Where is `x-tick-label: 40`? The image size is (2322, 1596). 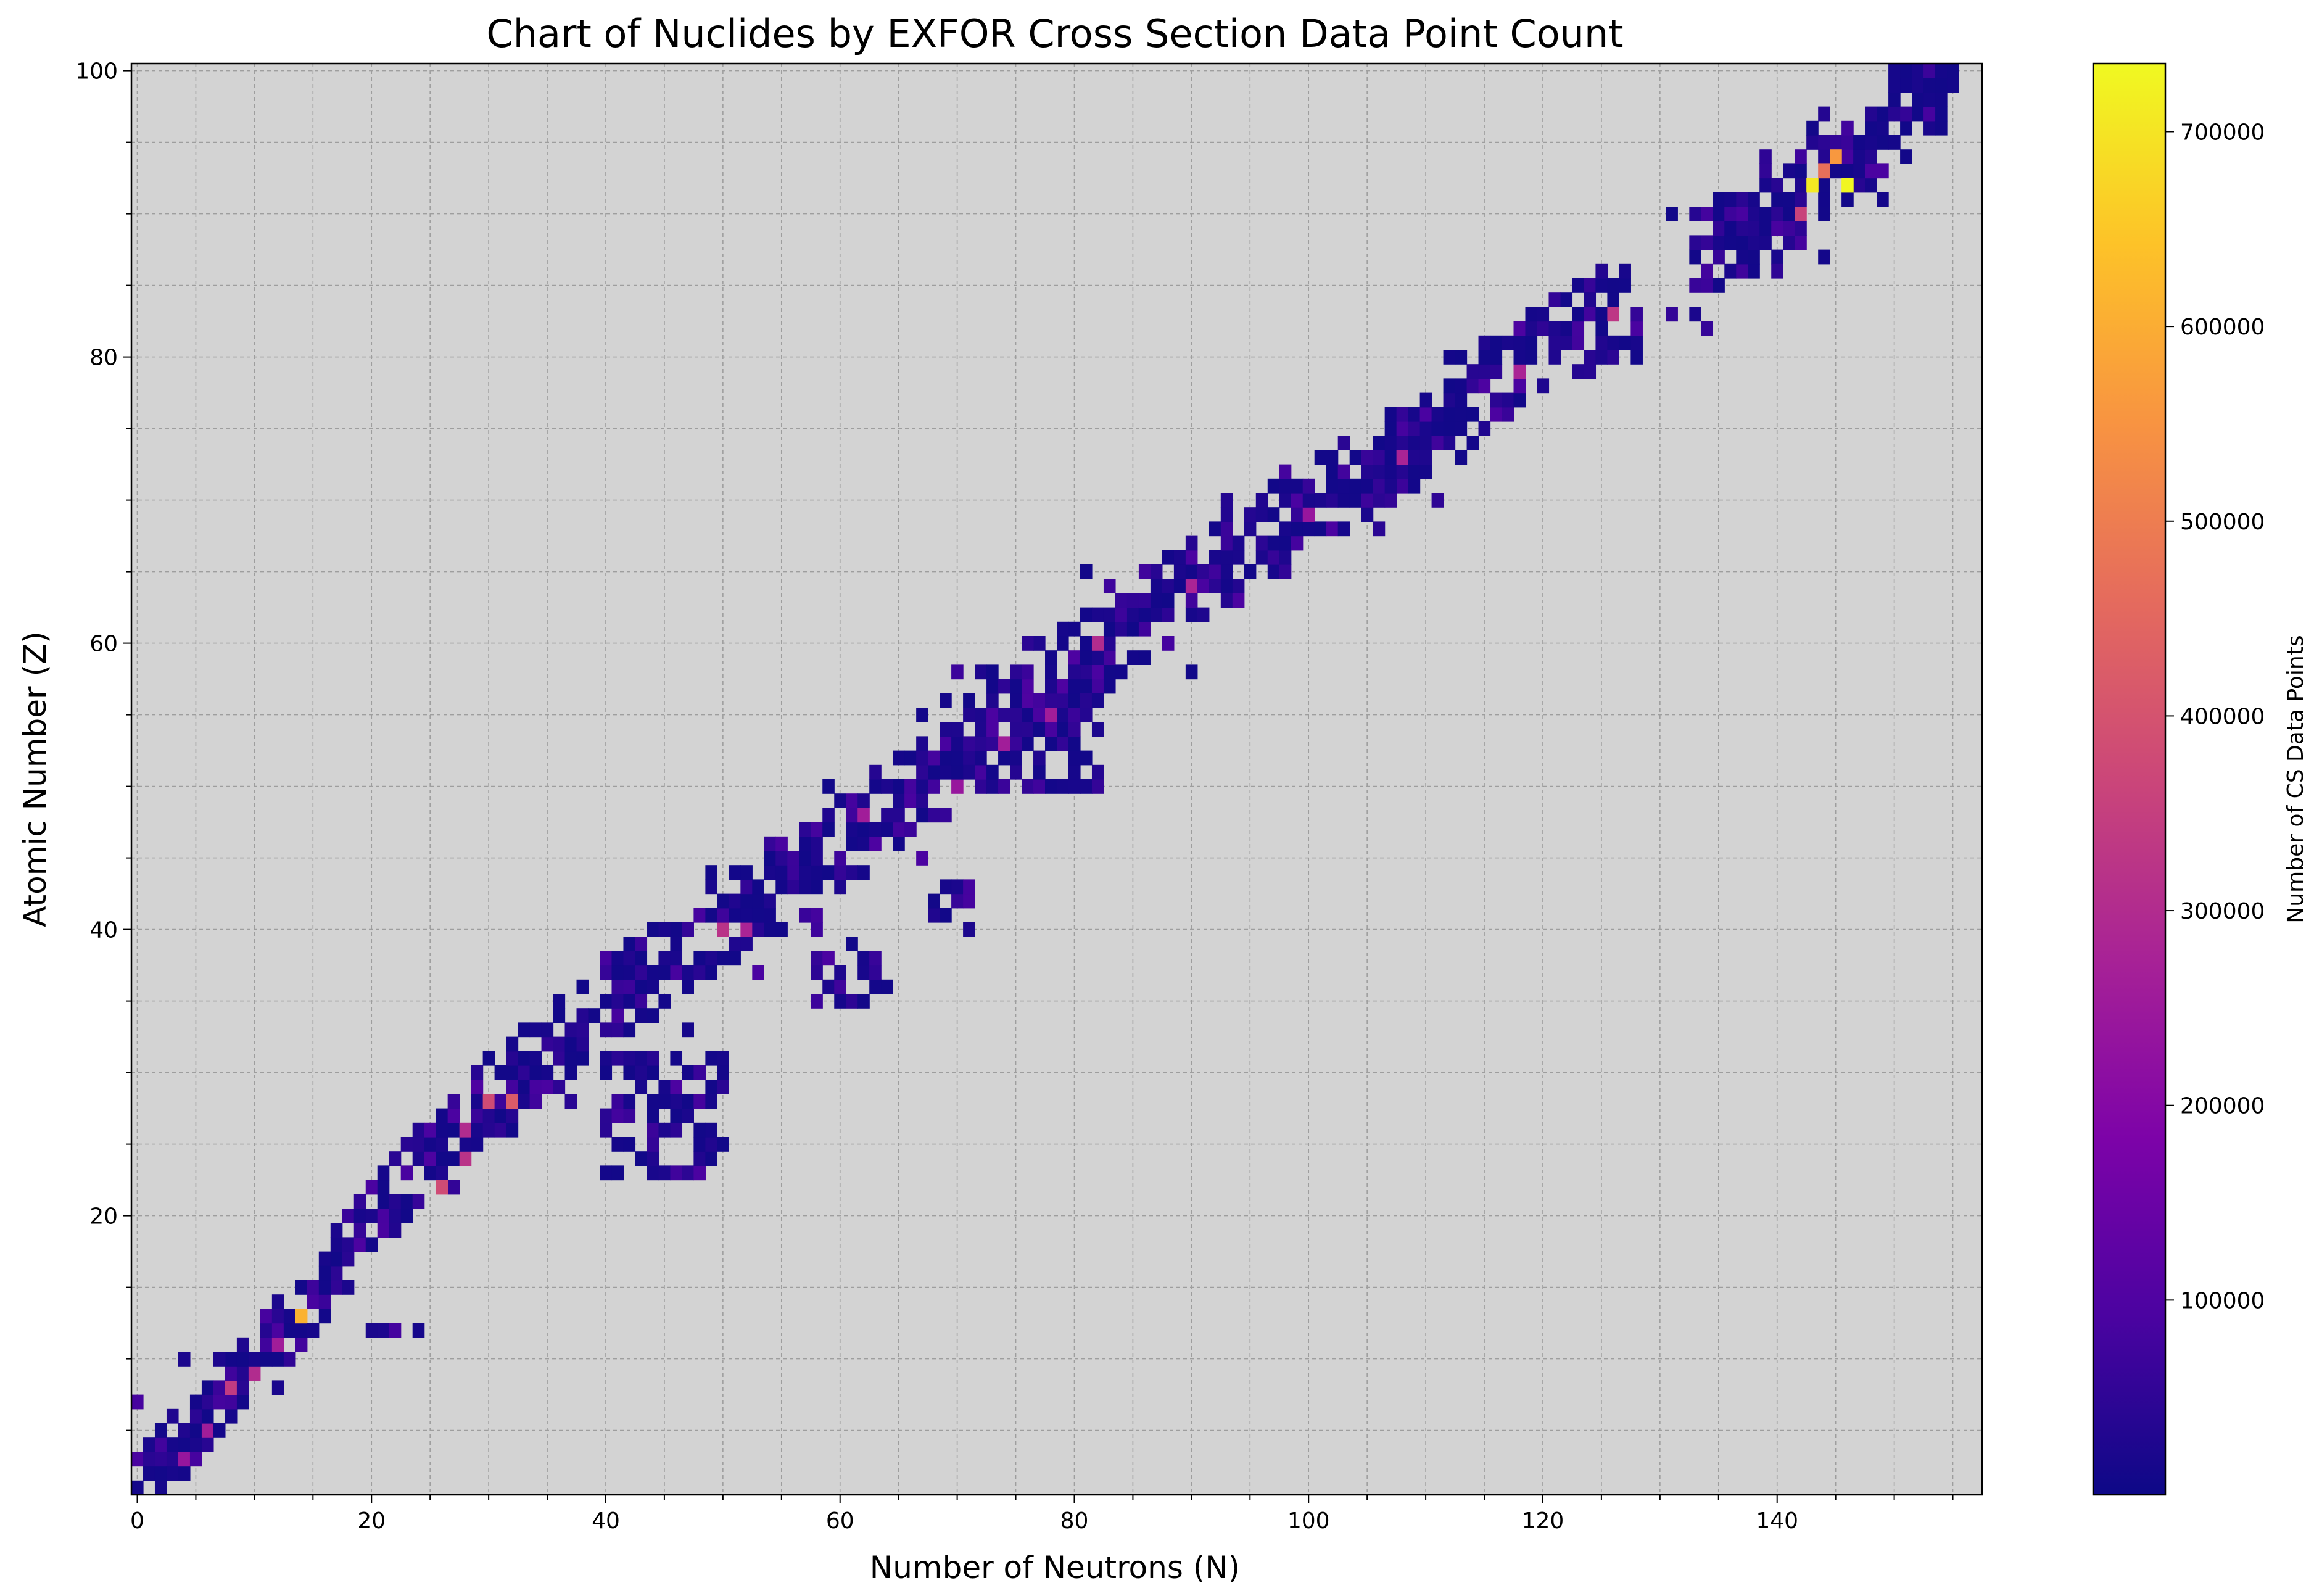 x-tick-label: 40 is located at coordinates (606, 1521).